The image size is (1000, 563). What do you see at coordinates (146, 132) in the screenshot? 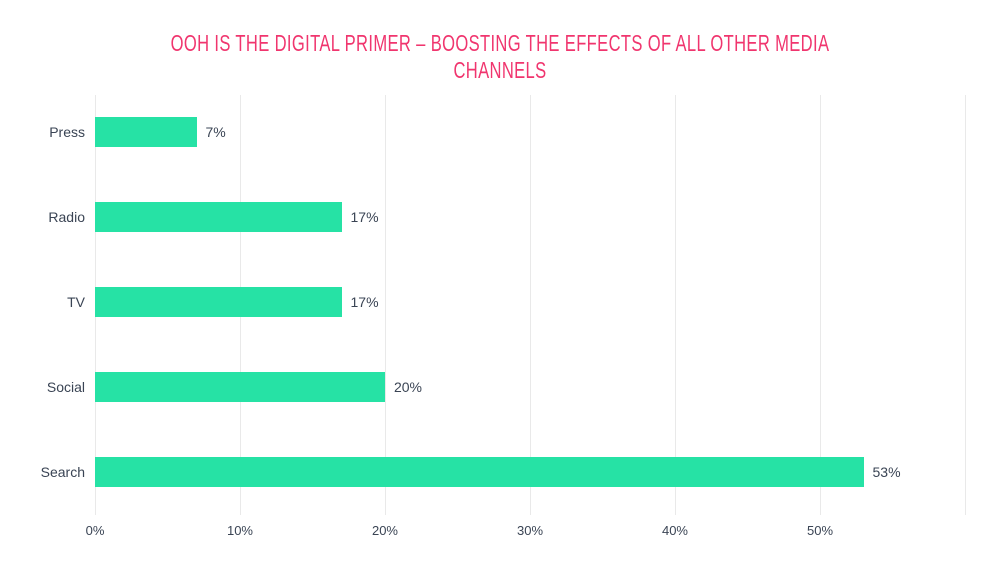
I see `bar-press` at bounding box center [146, 132].